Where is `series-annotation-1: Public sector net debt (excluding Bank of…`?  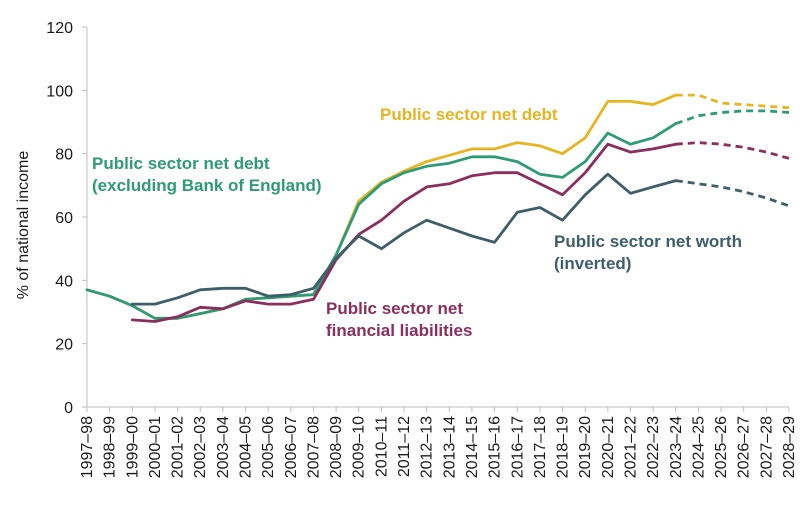 series-annotation-1: Public sector net debt (excluding Bank of… is located at coordinates (207, 174).